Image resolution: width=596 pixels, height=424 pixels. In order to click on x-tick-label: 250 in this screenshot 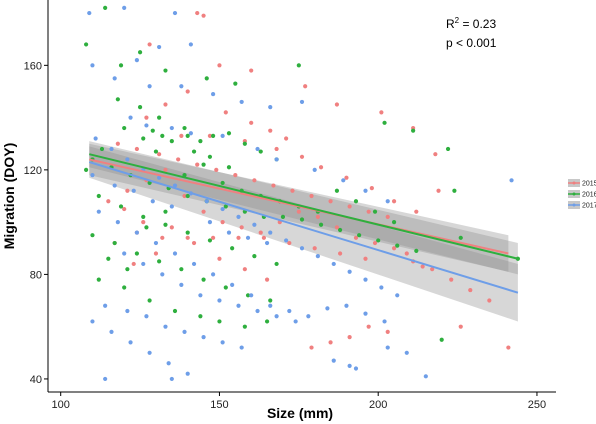, I will do `click(537, 405)`.